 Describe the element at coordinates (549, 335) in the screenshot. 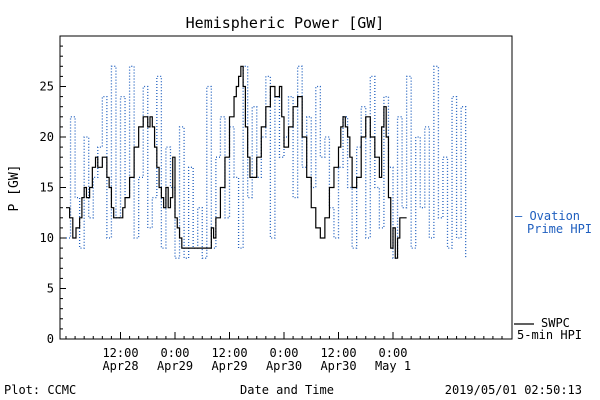

I see `legend-swpc-sublabel: 5-min HPI` at that location.